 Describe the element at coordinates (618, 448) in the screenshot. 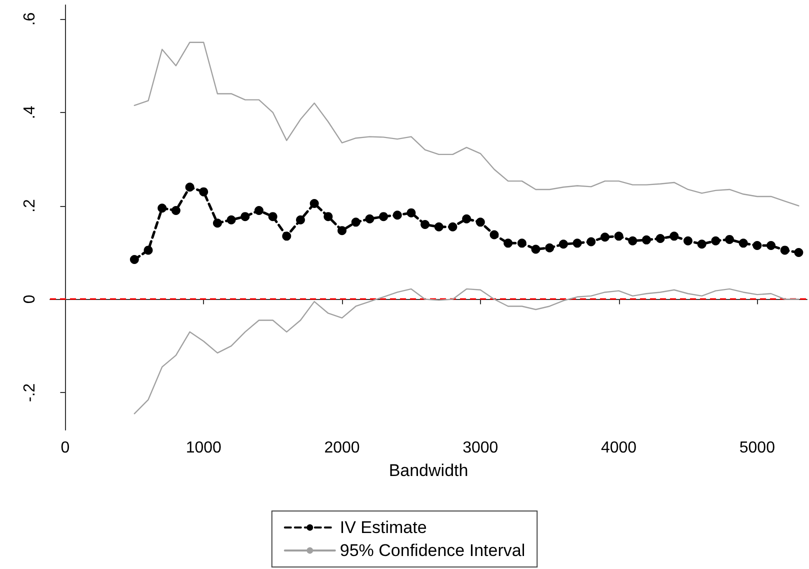

I see `x-tick-label: 4000` at that location.